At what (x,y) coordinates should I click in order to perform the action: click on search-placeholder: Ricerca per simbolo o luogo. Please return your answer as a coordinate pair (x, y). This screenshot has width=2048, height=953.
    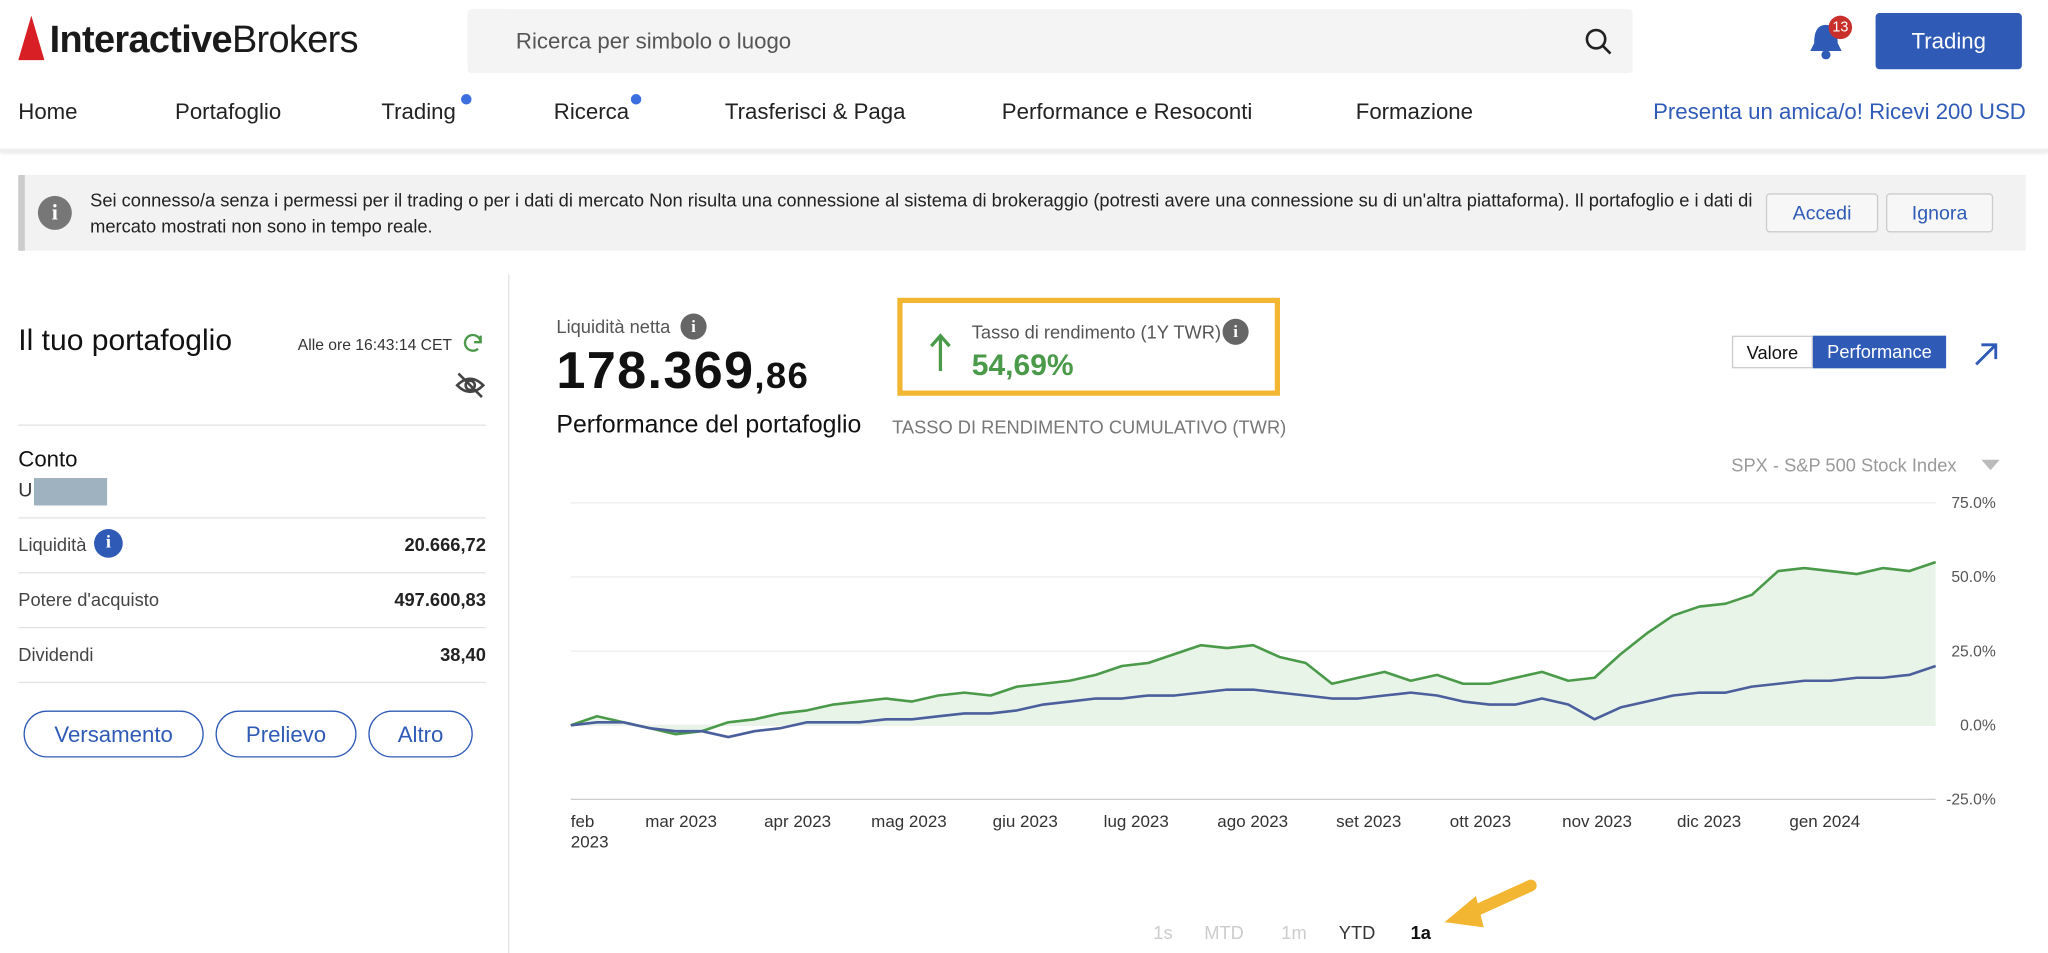
    Looking at the image, I should click on (653, 41).